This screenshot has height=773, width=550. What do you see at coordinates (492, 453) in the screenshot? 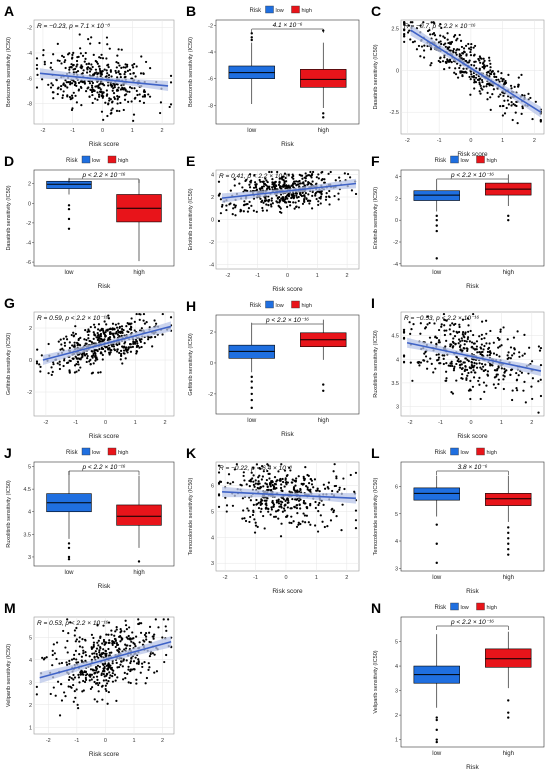
I see `legend-label: high` at bounding box center [492, 453].